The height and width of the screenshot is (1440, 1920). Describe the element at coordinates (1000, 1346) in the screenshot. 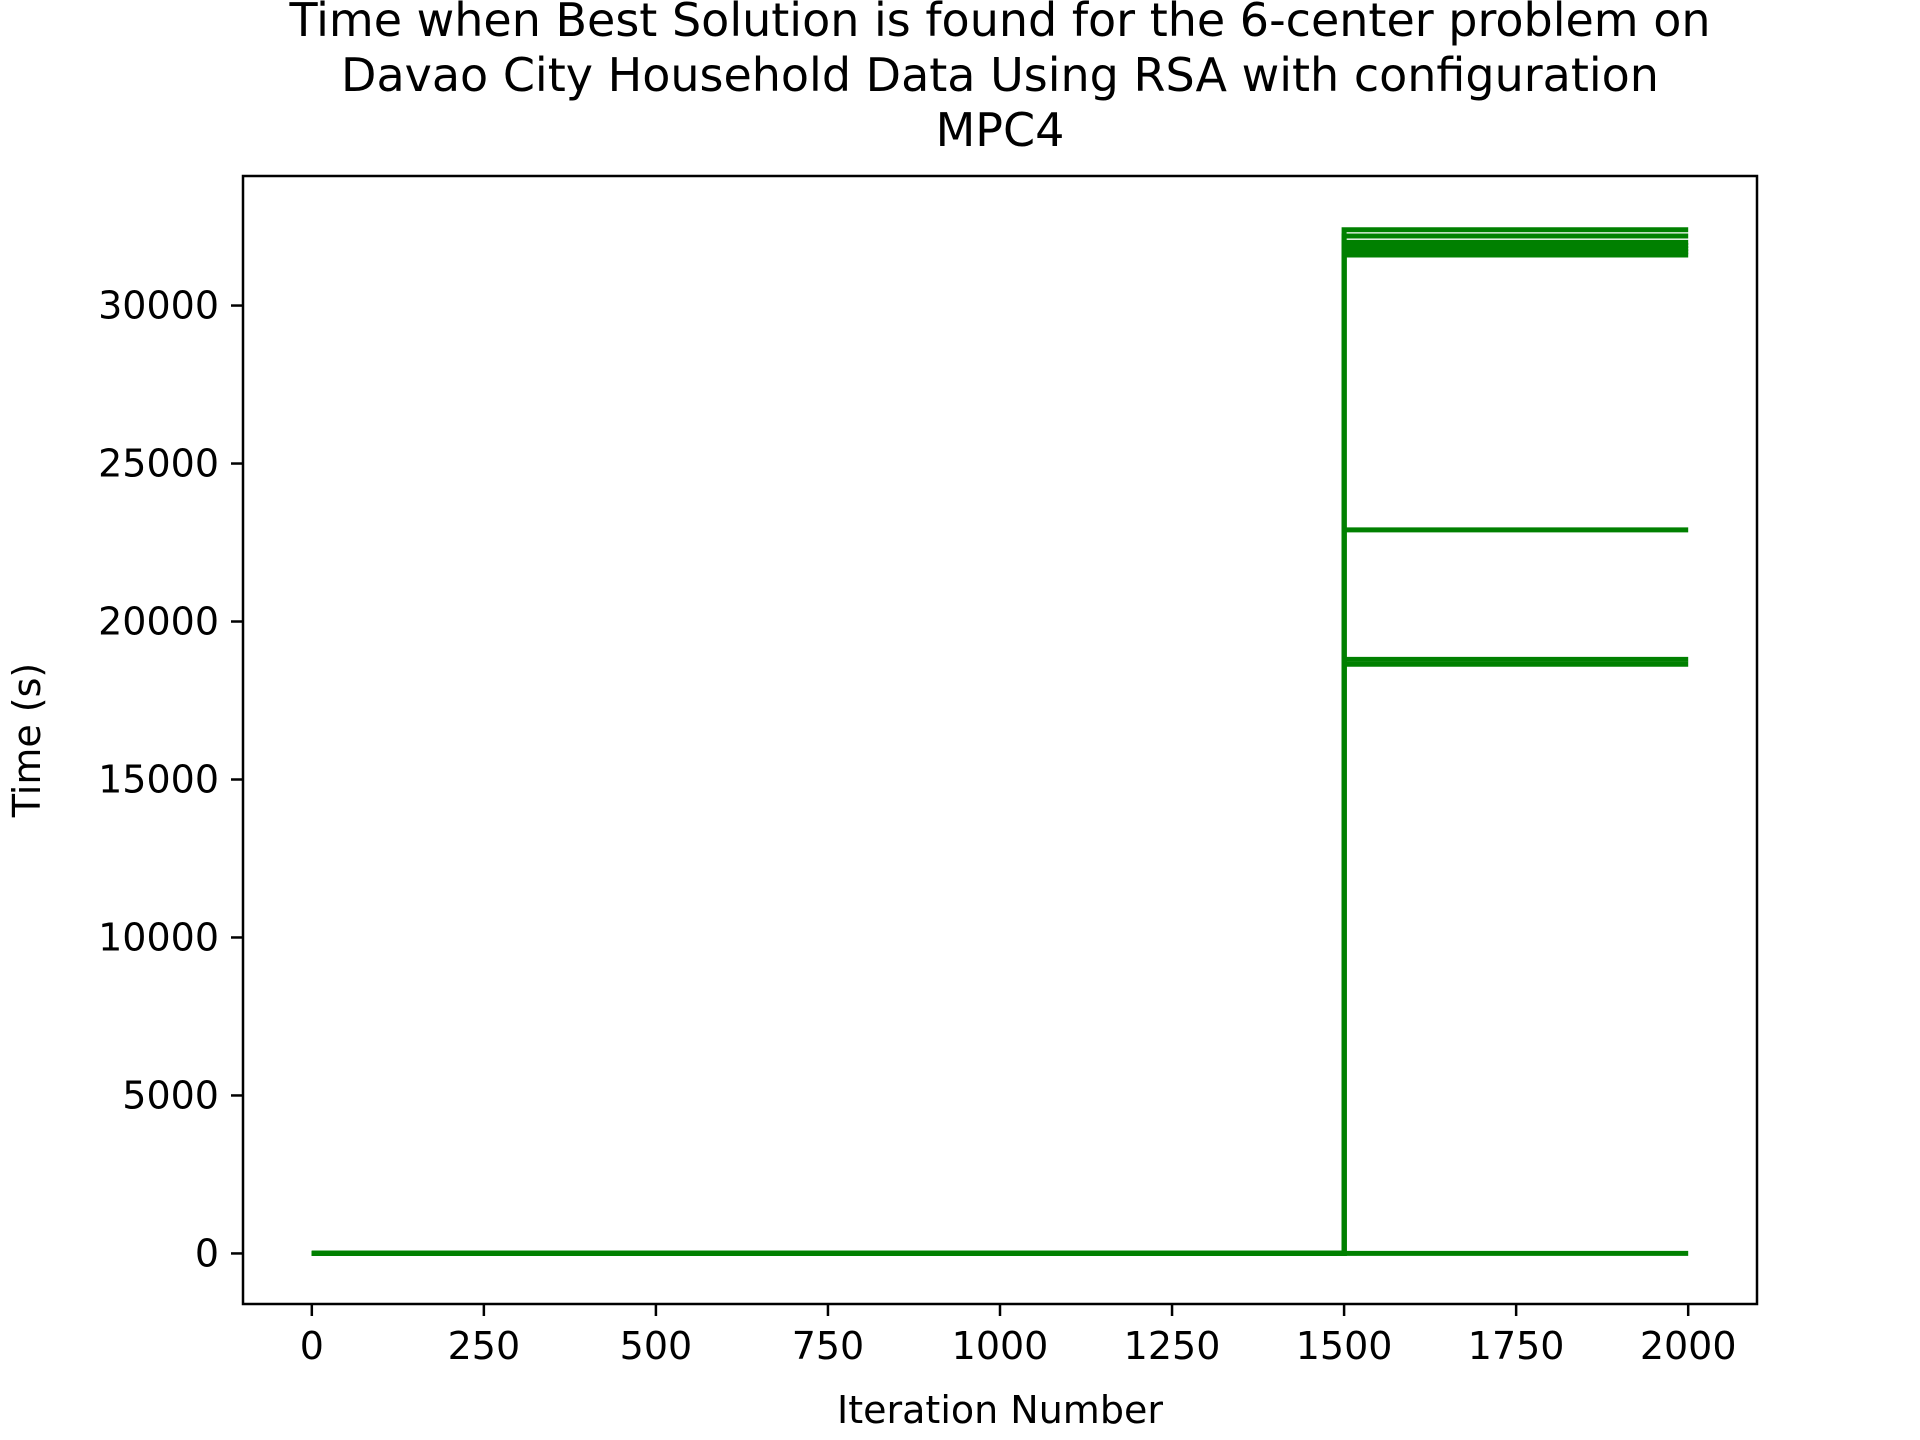

I see `x-tick-label: 1000` at that location.